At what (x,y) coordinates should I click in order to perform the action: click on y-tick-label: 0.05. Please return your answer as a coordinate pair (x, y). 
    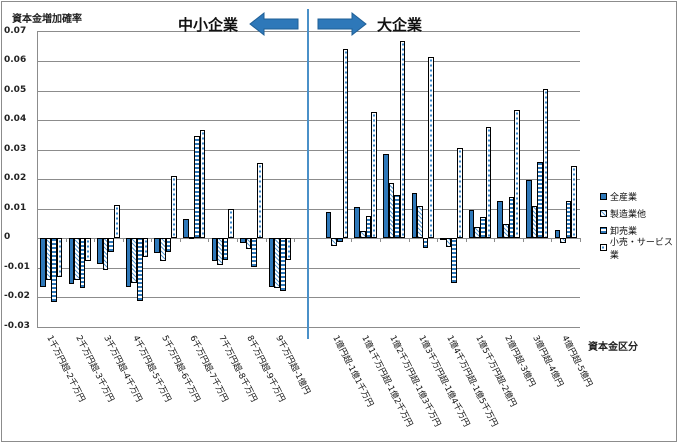
    Looking at the image, I should click on (15, 89).